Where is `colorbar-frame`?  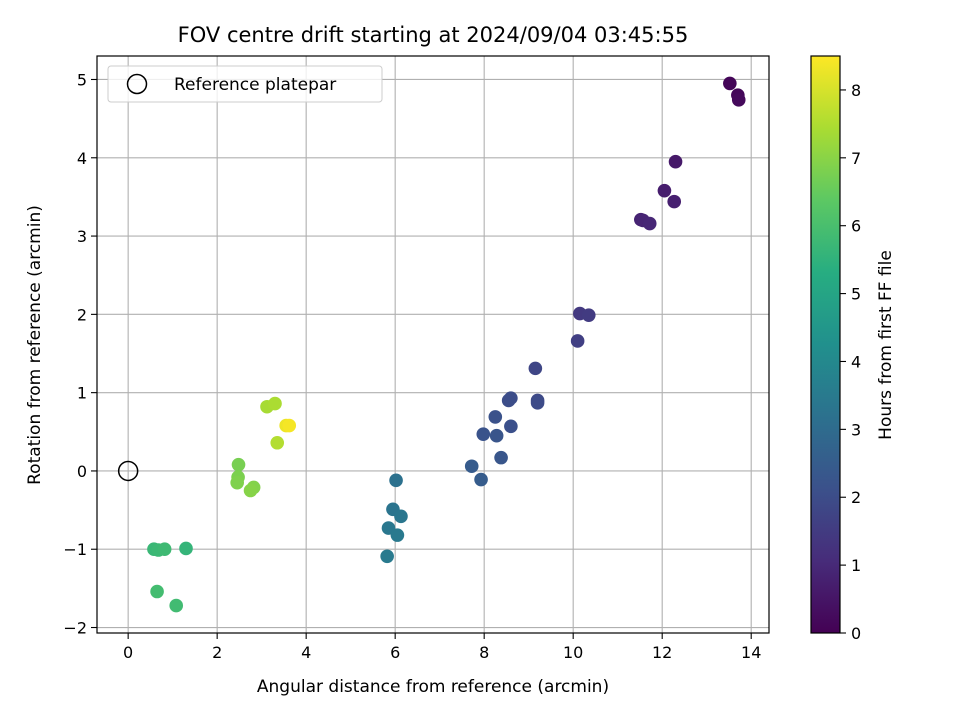
colorbar-frame is located at coordinates (825, 344).